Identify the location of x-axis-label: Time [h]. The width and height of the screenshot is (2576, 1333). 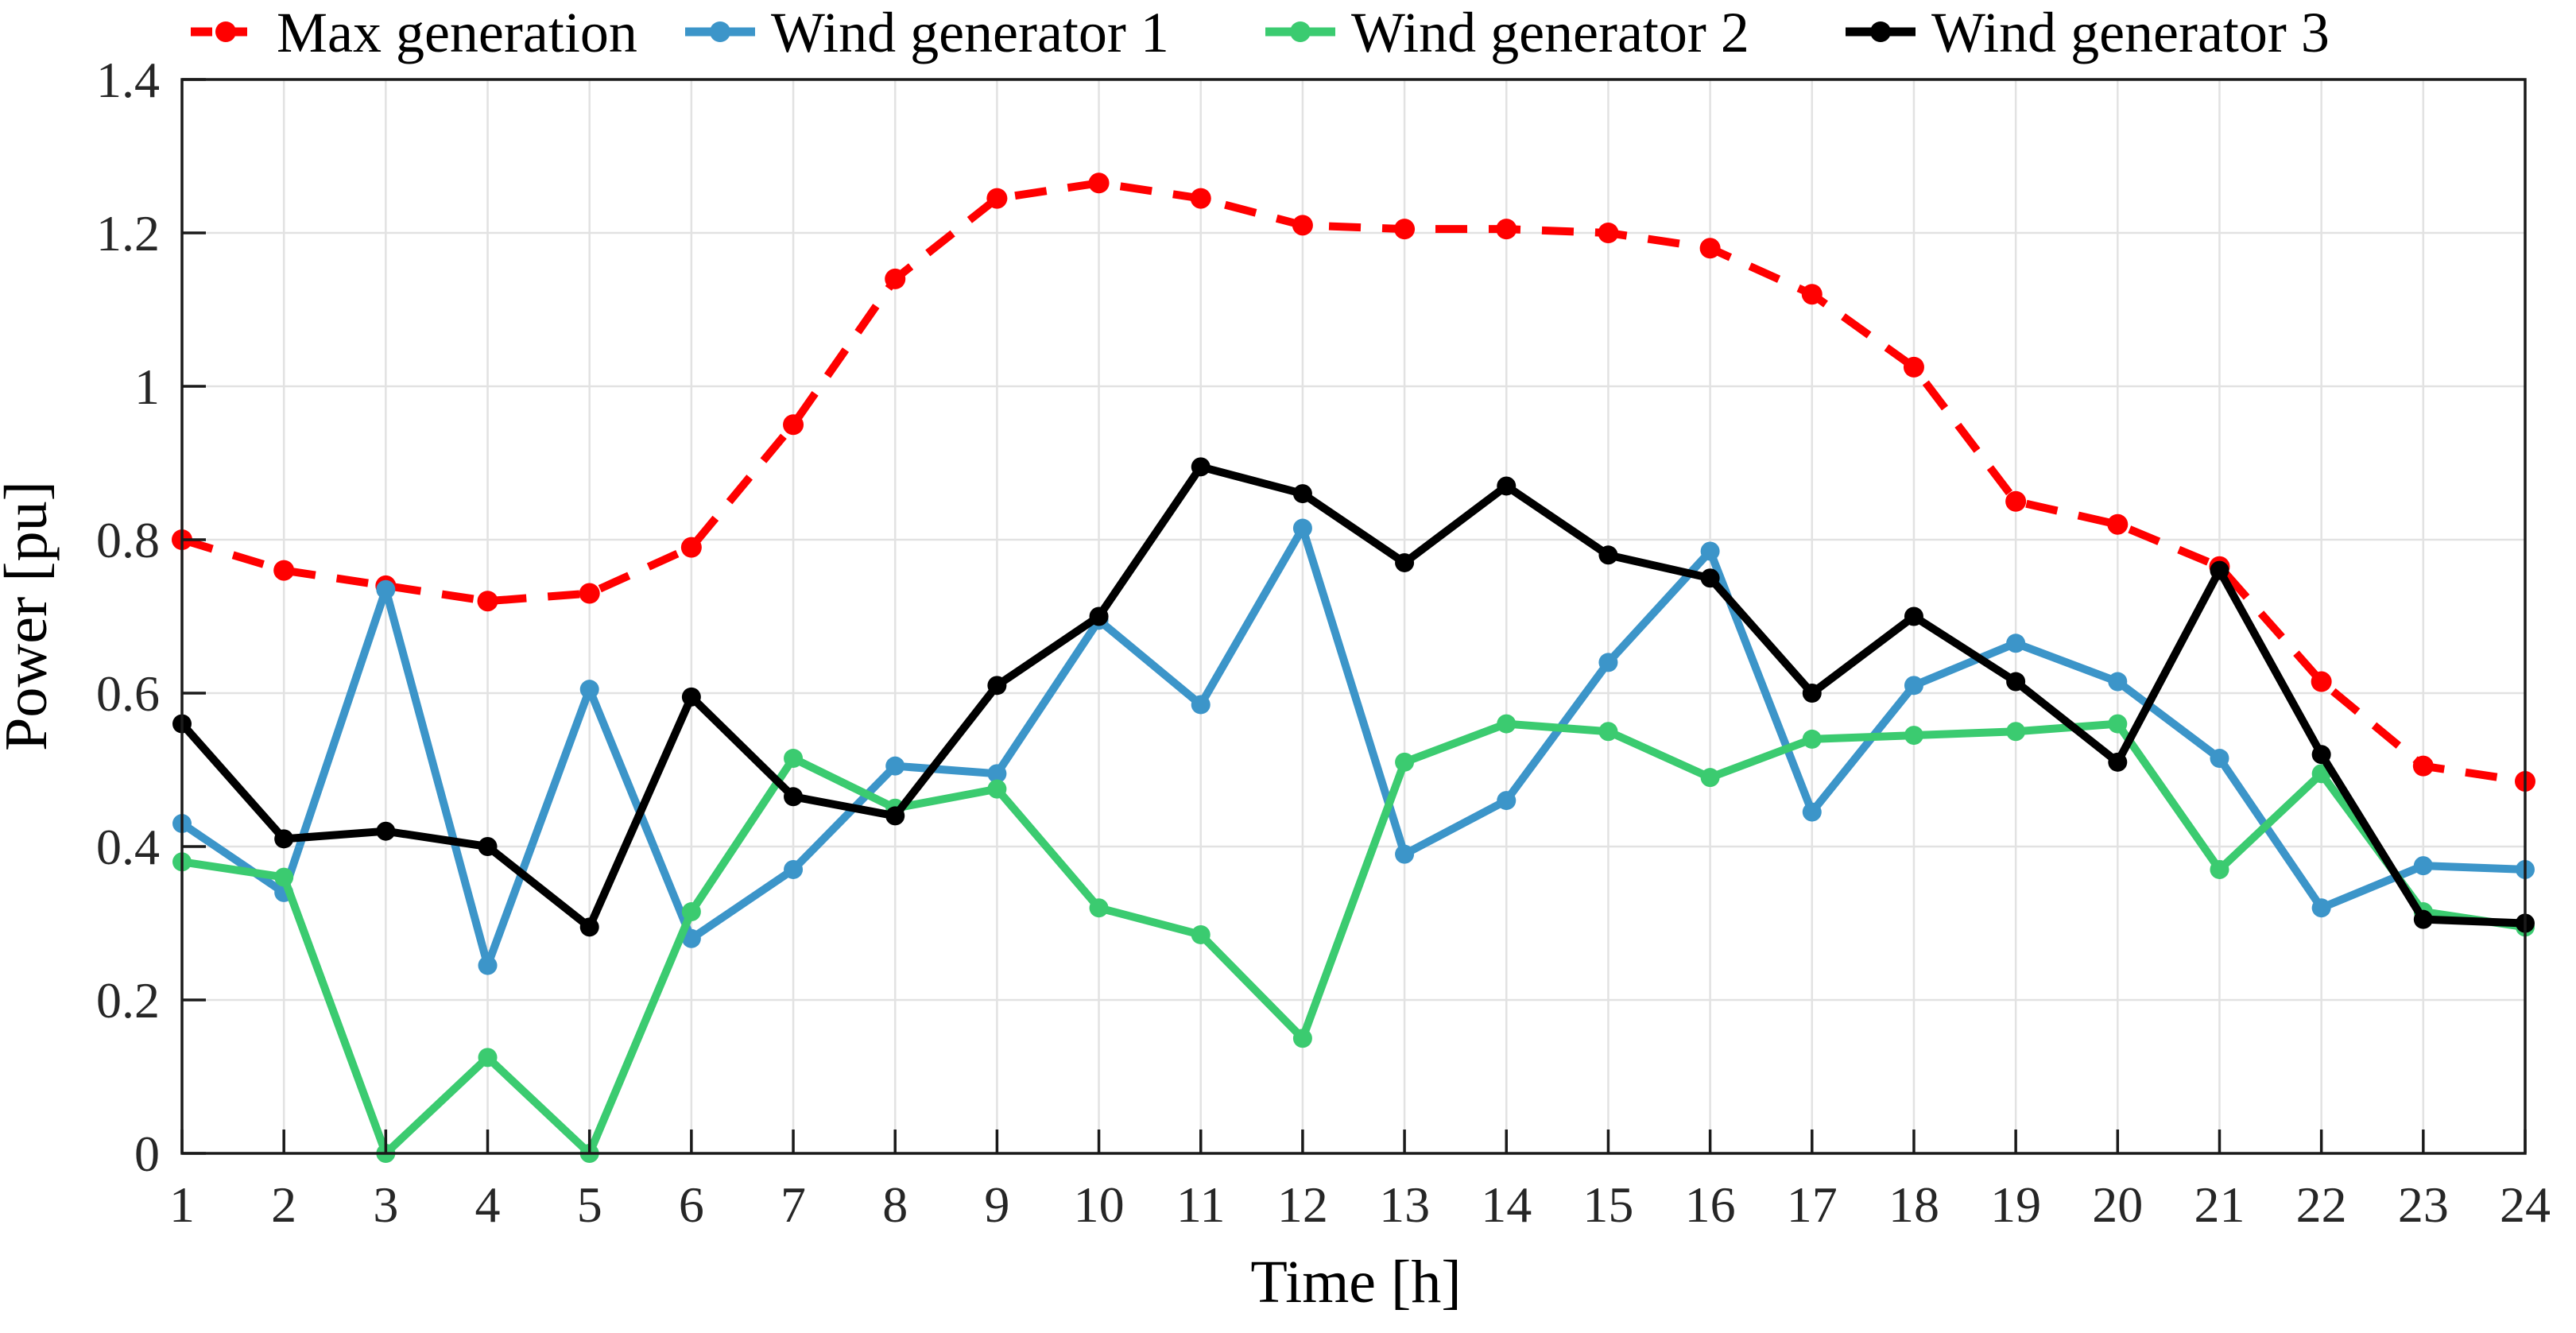
(1355, 1282).